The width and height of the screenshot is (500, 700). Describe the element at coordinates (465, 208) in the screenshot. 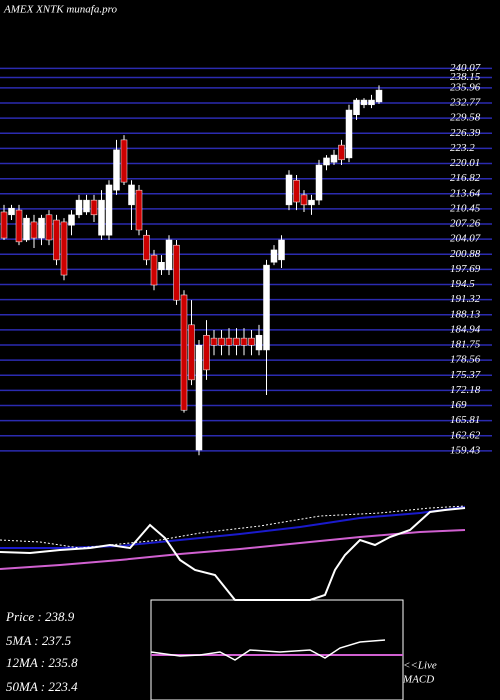

I see `y-tick-label: 210.45` at that location.